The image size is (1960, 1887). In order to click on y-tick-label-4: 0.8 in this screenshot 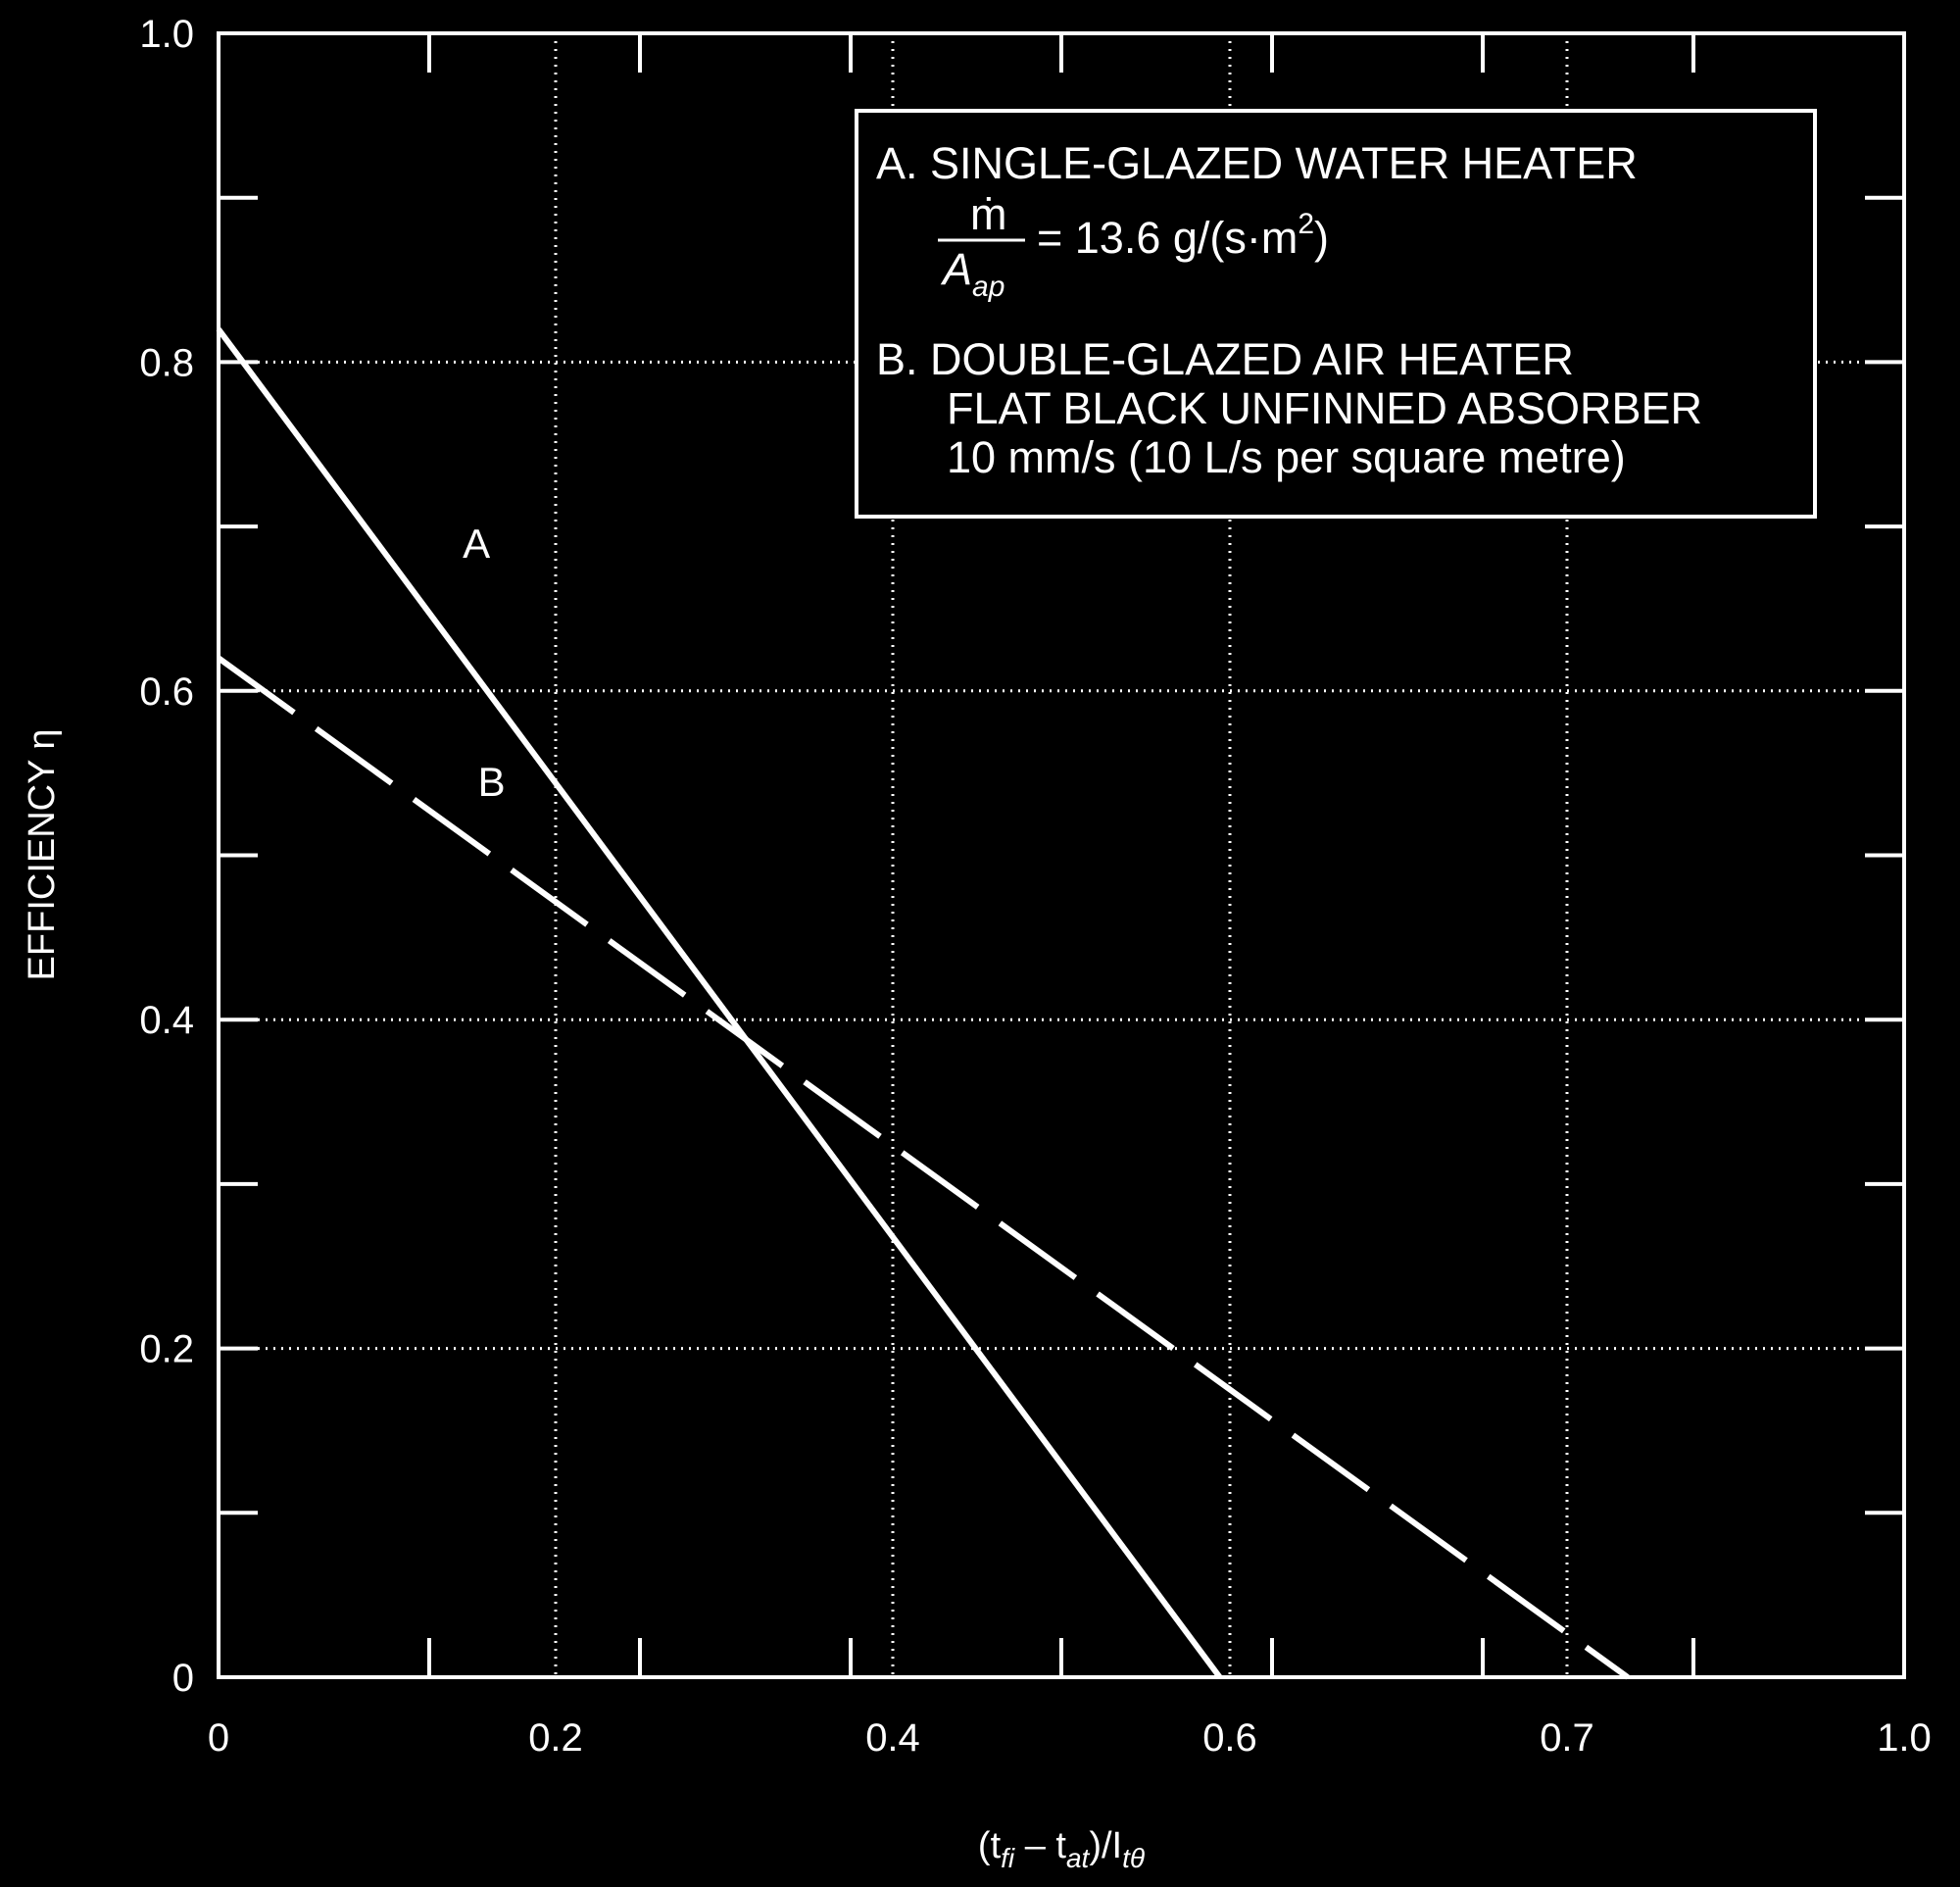, I will do `click(166, 362)`.